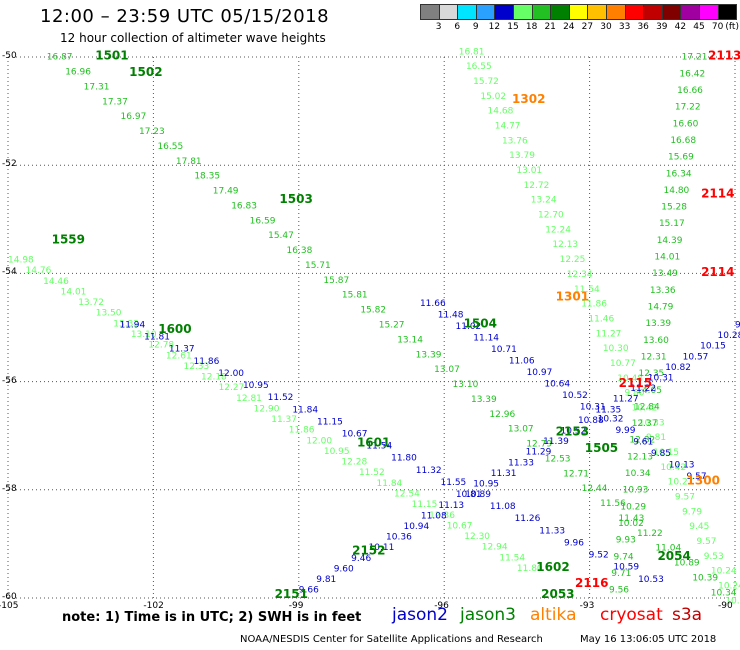 The height and width of the screenshot is (650, 740). Describe the element at coordinates (503, 507) in the screenshot. I see `wave-height-value: 11.08` at that location.